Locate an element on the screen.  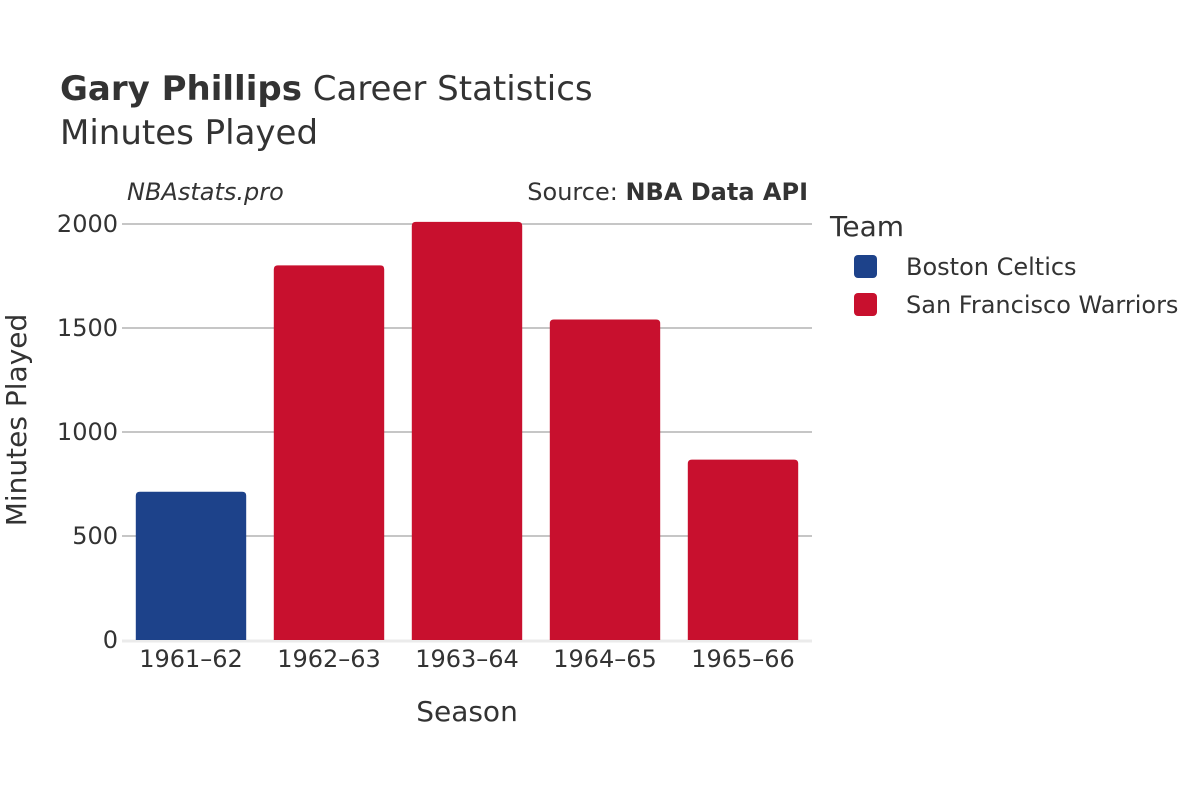
y-tick-label: 1500 is located at coordinates (87, 328).